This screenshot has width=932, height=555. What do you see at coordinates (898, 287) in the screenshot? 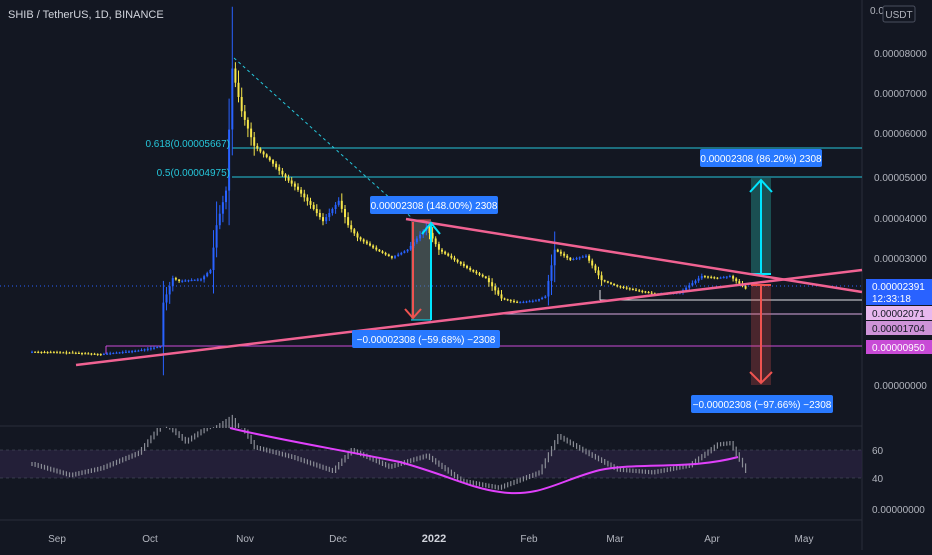
I see `last-price-value: 0.00002391` at bounding box center [898, 287].